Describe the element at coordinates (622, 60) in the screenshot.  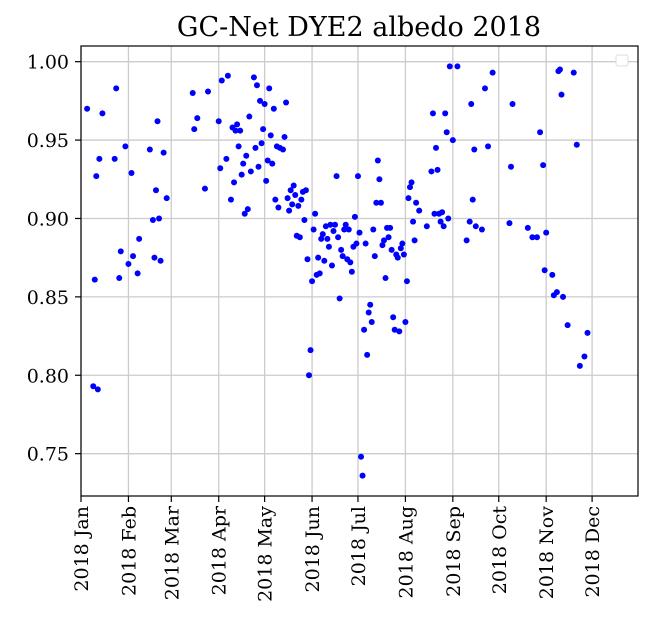
I see `legend-box` at that location.